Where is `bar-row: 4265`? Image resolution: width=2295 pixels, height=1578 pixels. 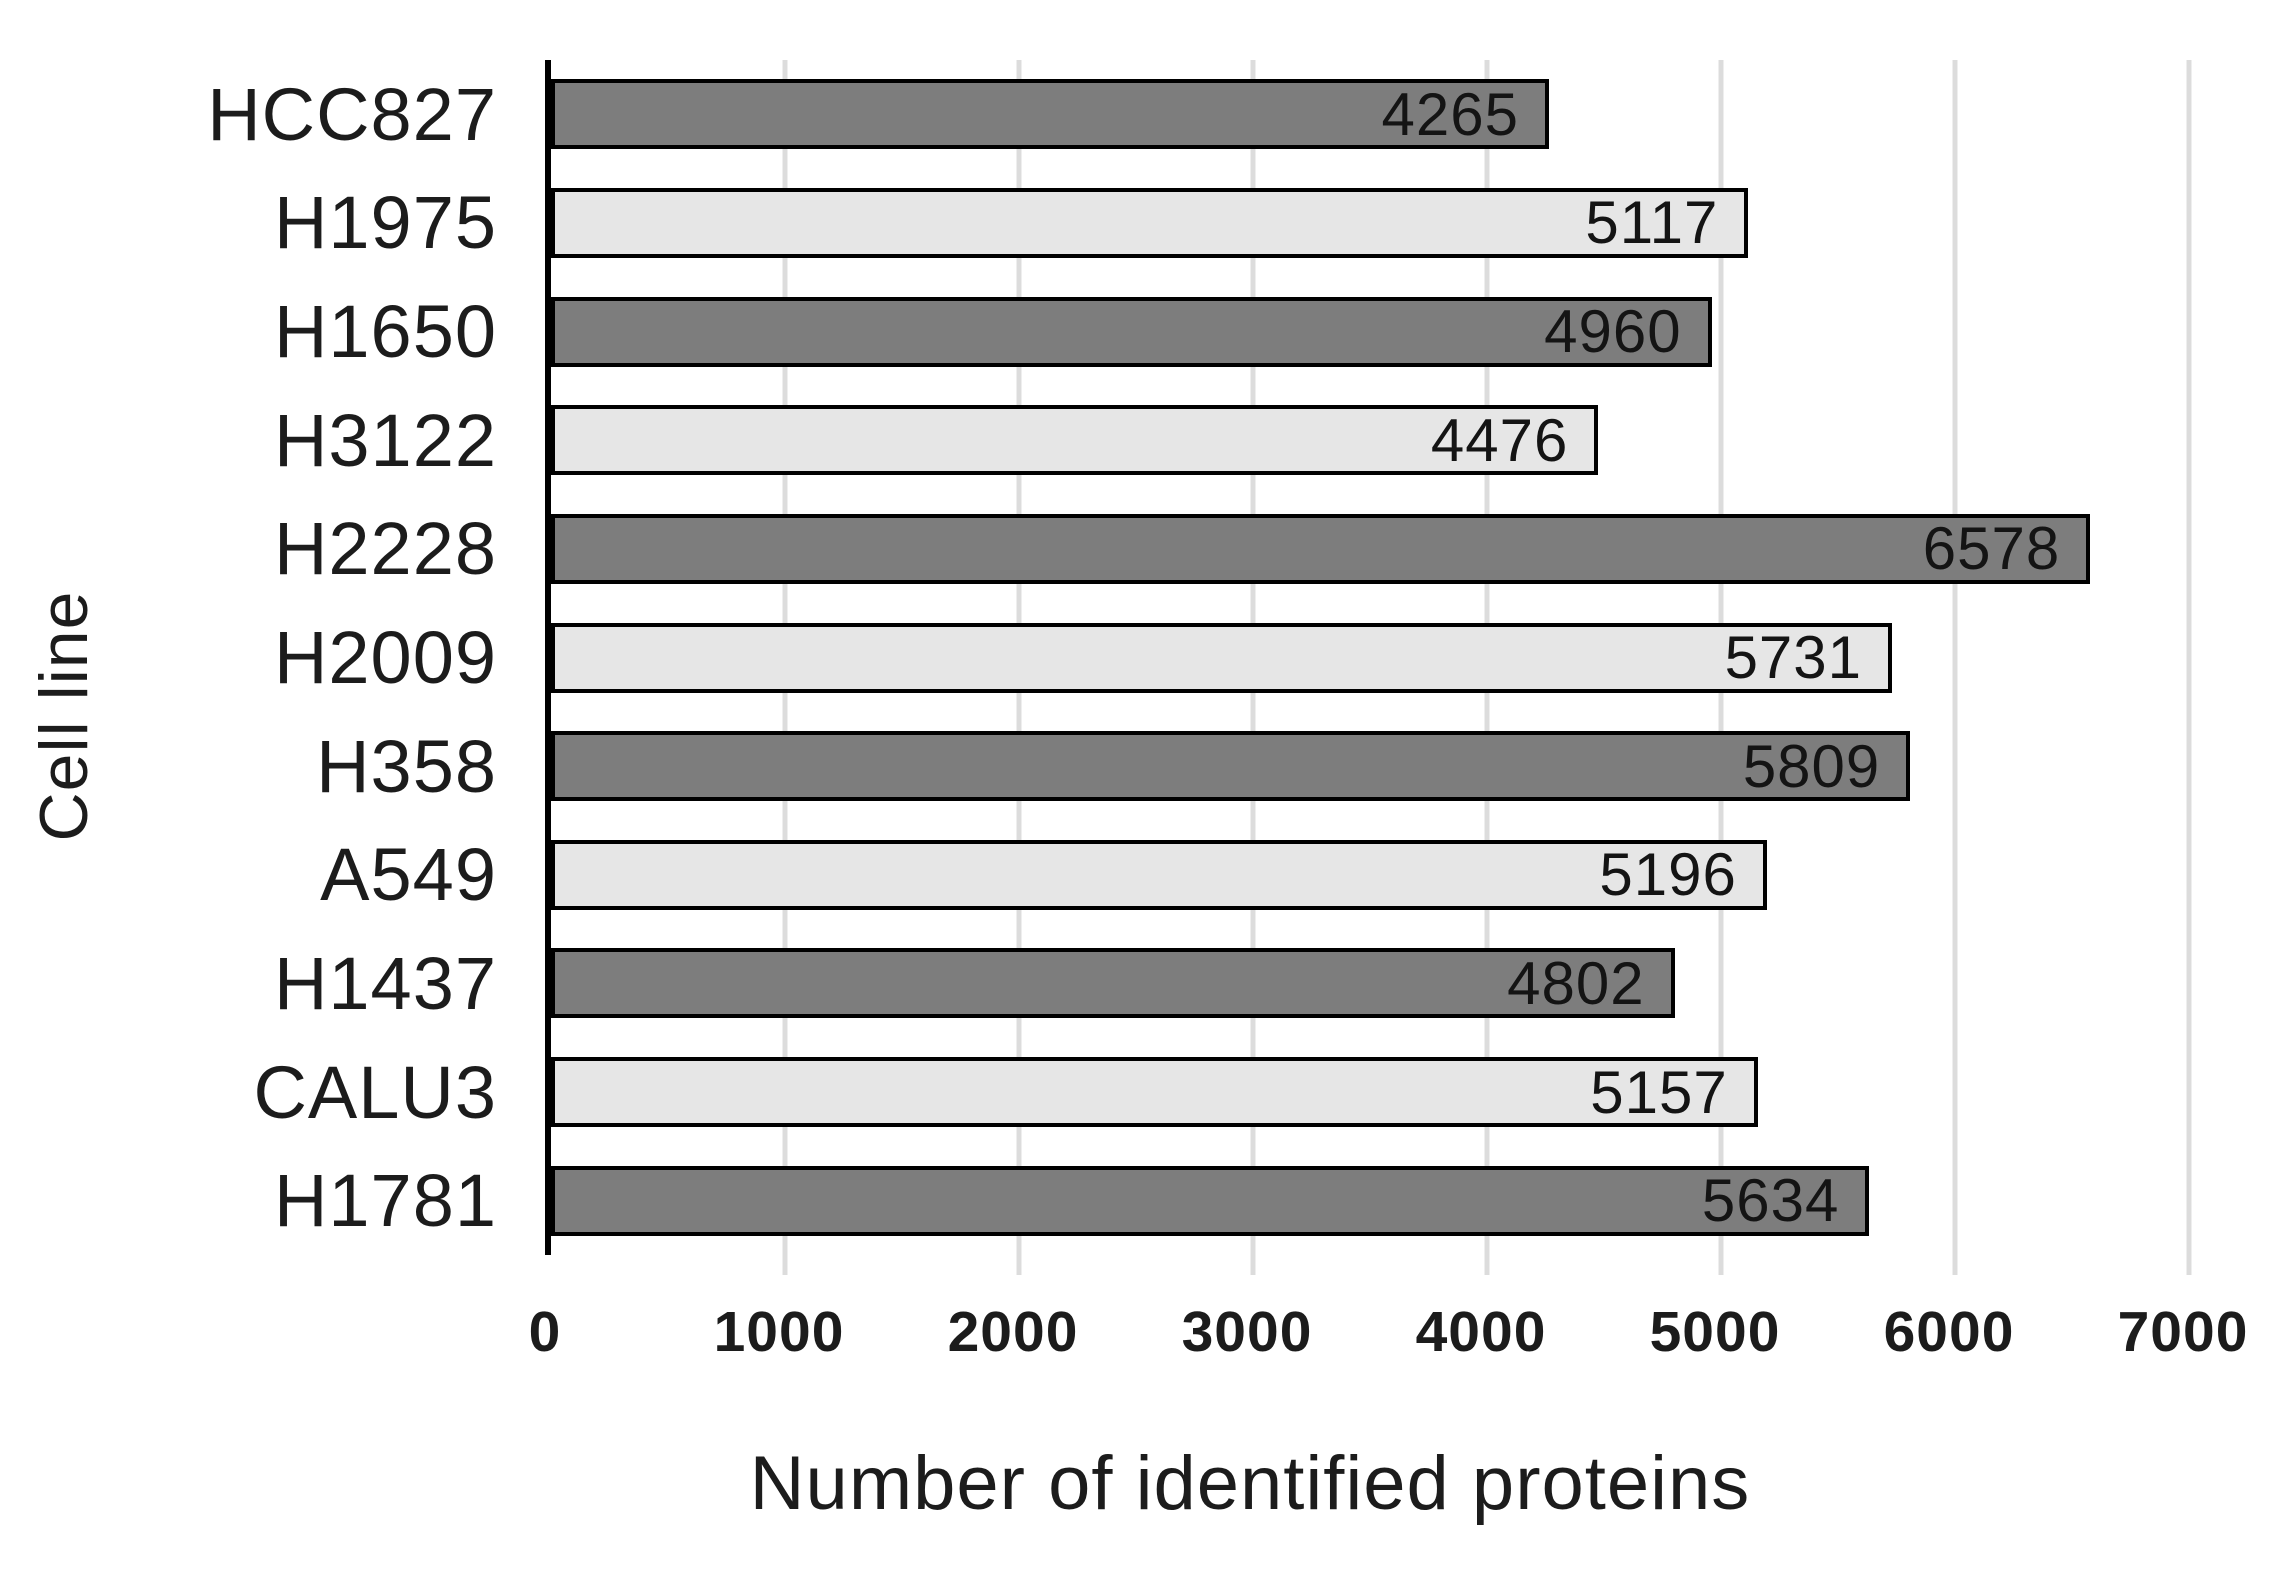 bar-row: 4265 is located at coordinates (1370, 114).